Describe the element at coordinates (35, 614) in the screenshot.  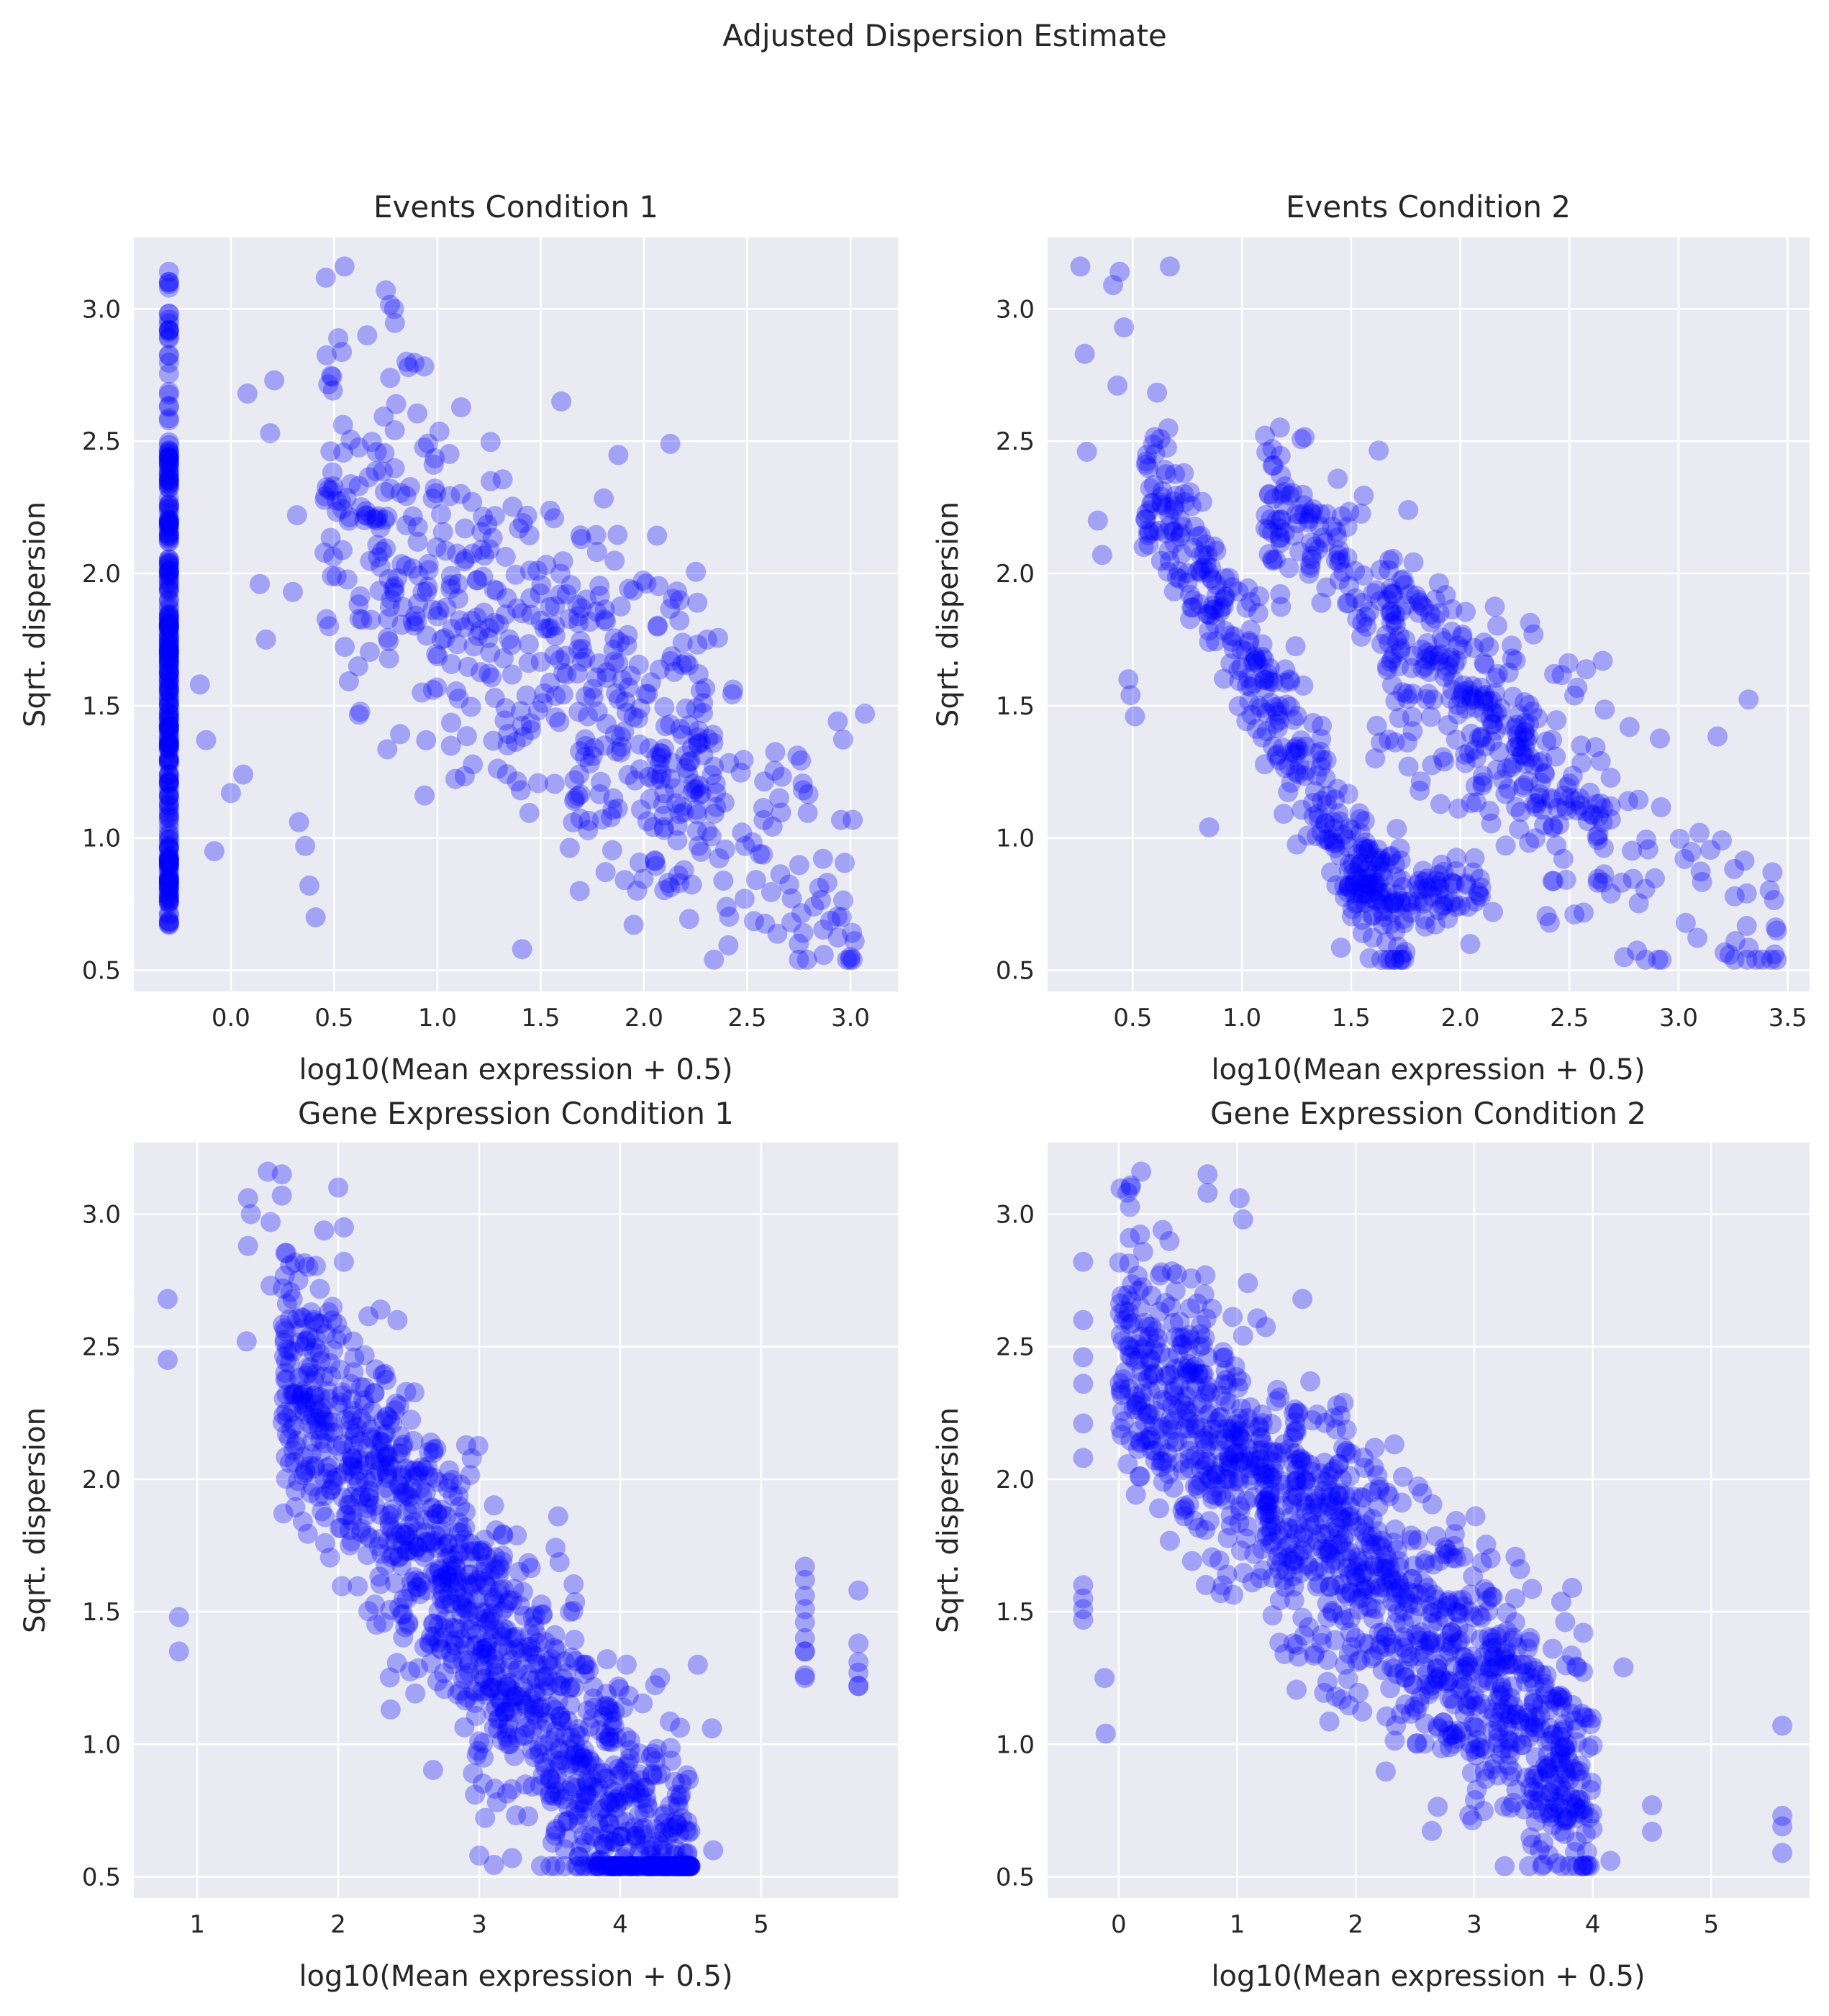
I see `y-axis-label: Sqrt. dispersion` at that location.